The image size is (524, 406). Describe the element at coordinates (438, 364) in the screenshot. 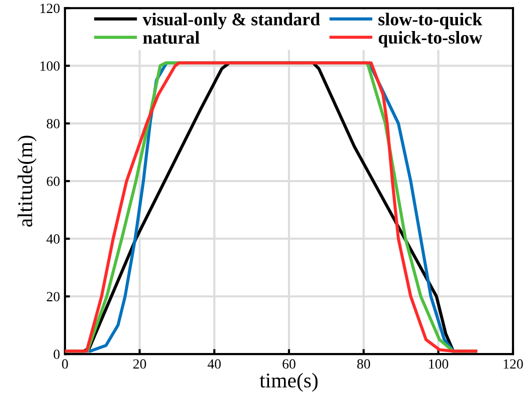

I see `x-tick-label: 100` at that location.